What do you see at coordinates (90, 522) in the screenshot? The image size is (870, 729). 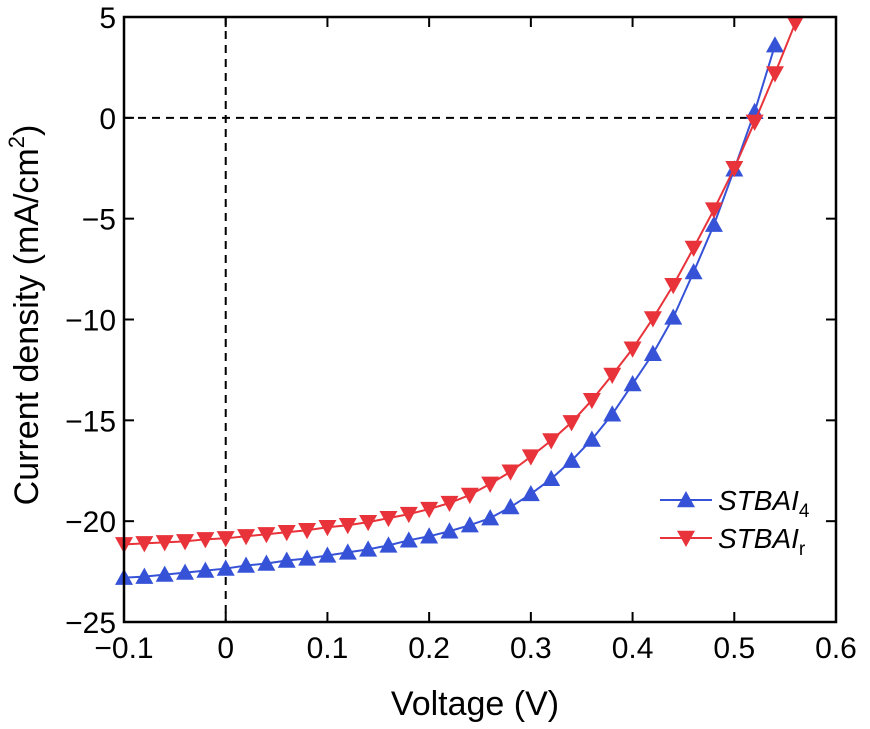 I see `y-tick-label: −20` at bounding box center [90, 522].